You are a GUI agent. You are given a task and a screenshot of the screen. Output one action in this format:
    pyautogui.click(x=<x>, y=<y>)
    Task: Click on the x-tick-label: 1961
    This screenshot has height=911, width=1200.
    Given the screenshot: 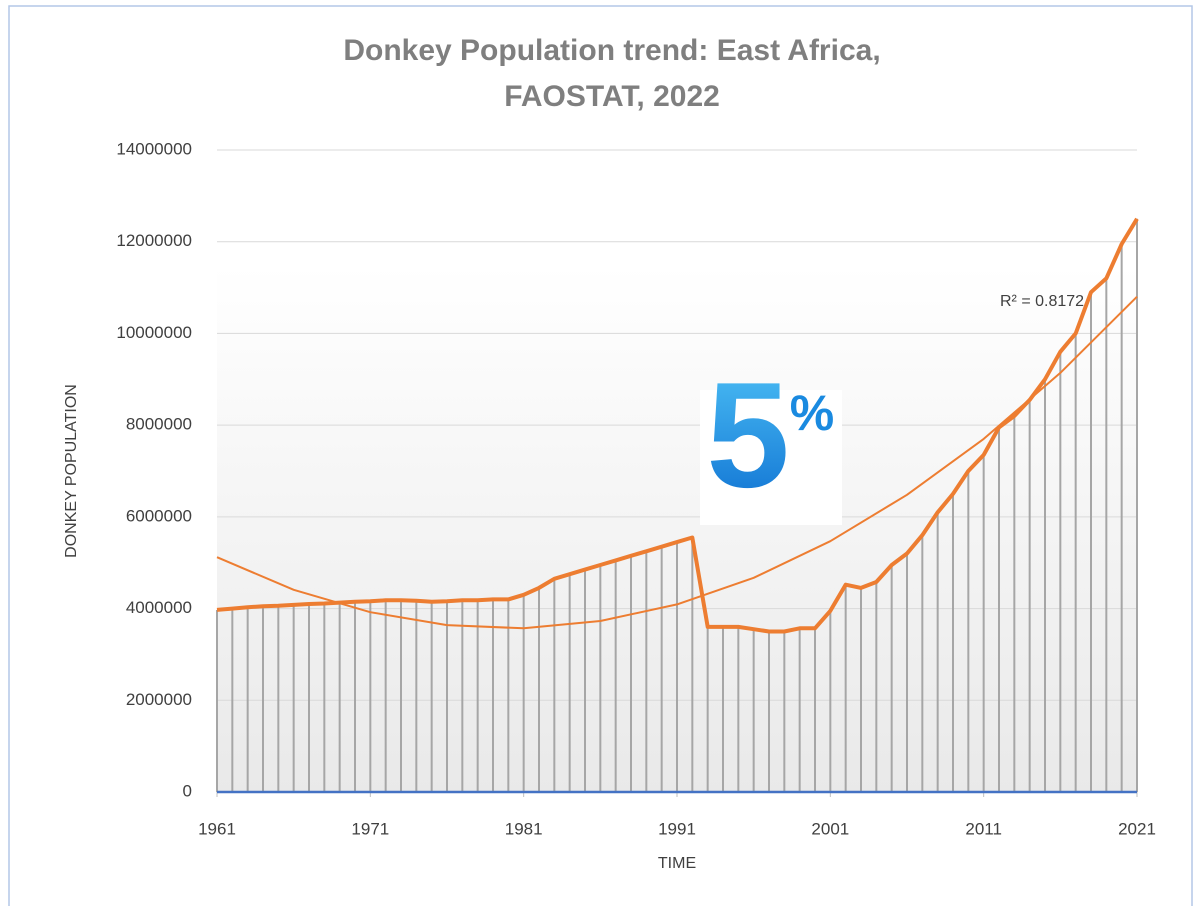 What is the action you would take?
    pyautogui.click(x=217, y=828)
    